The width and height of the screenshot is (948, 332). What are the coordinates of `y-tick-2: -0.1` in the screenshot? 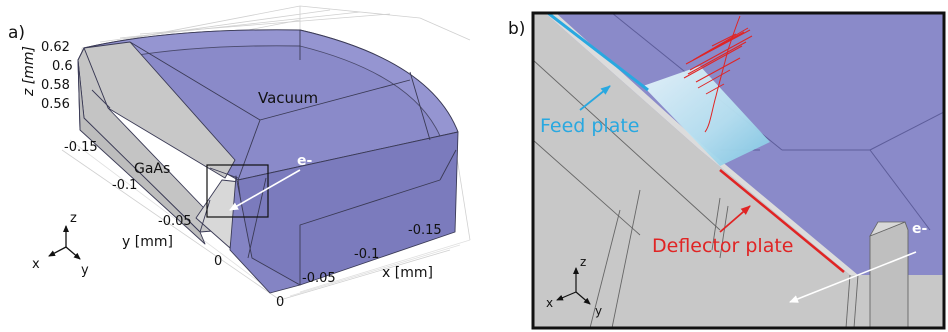 It's located at (124, 185).